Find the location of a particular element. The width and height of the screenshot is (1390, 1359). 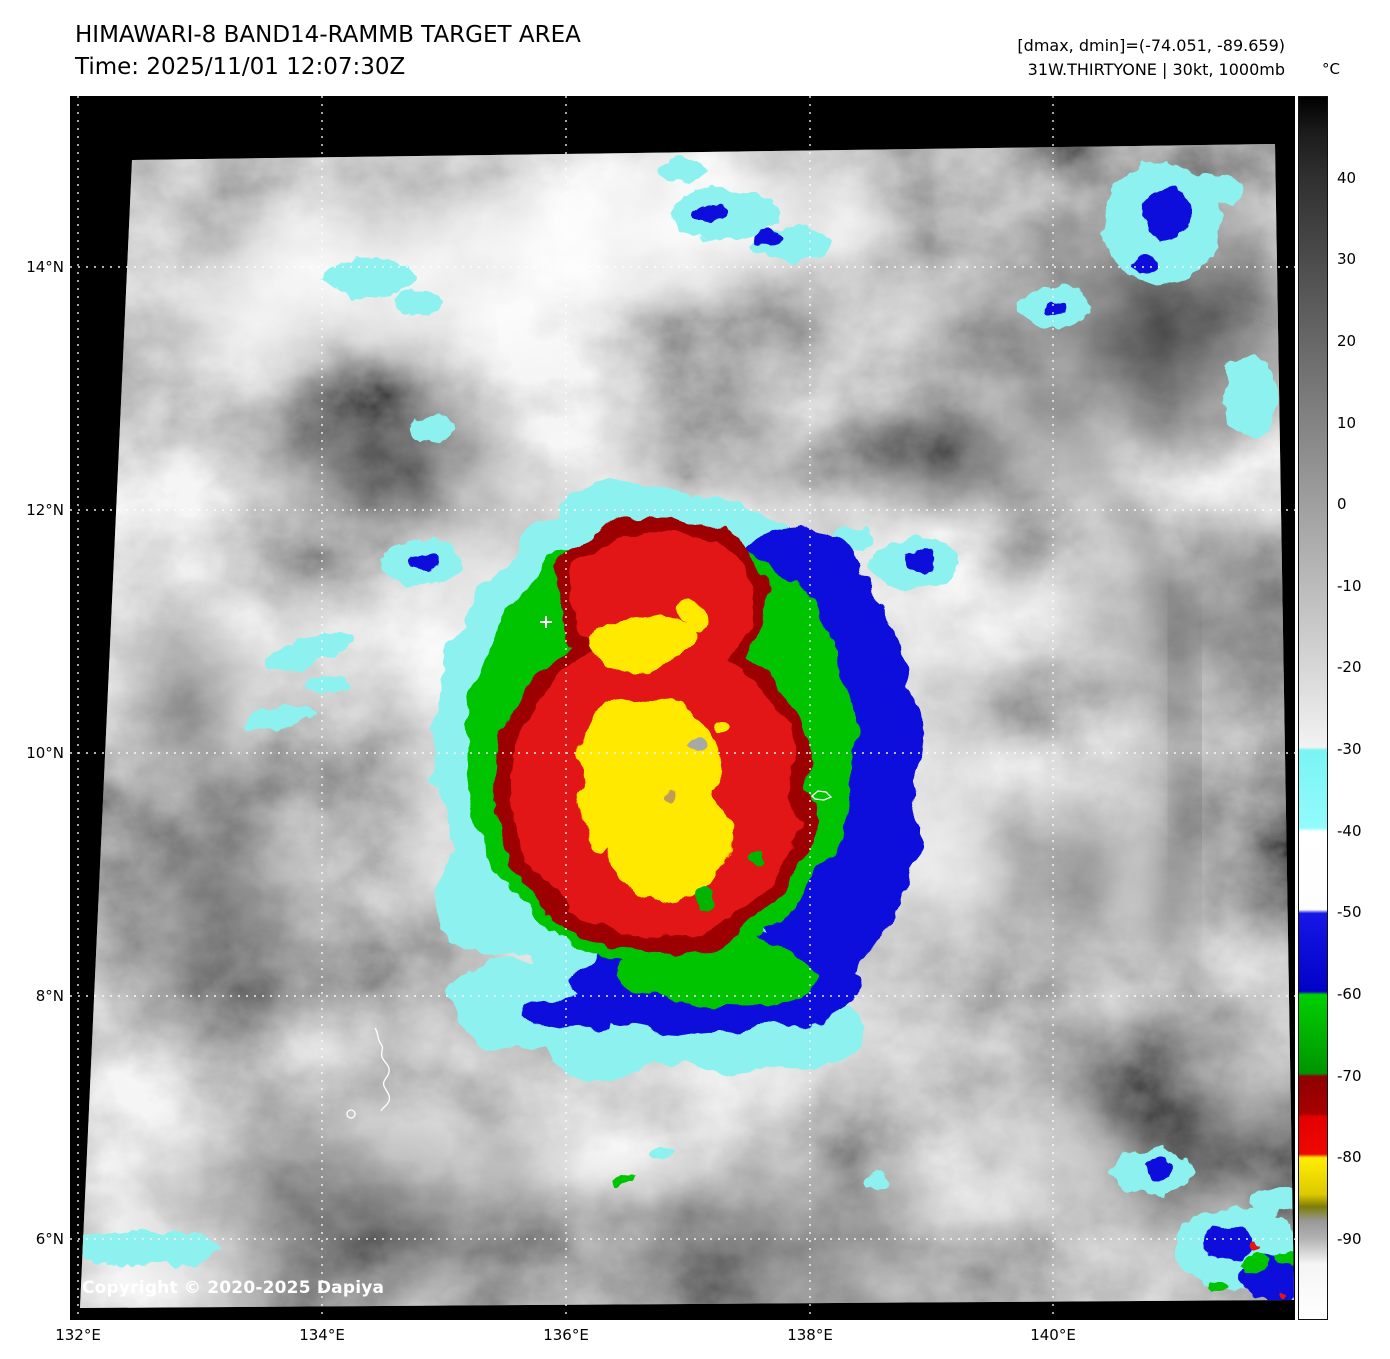

colorbar-tick: 30 is located at coordinates (1347, 259).